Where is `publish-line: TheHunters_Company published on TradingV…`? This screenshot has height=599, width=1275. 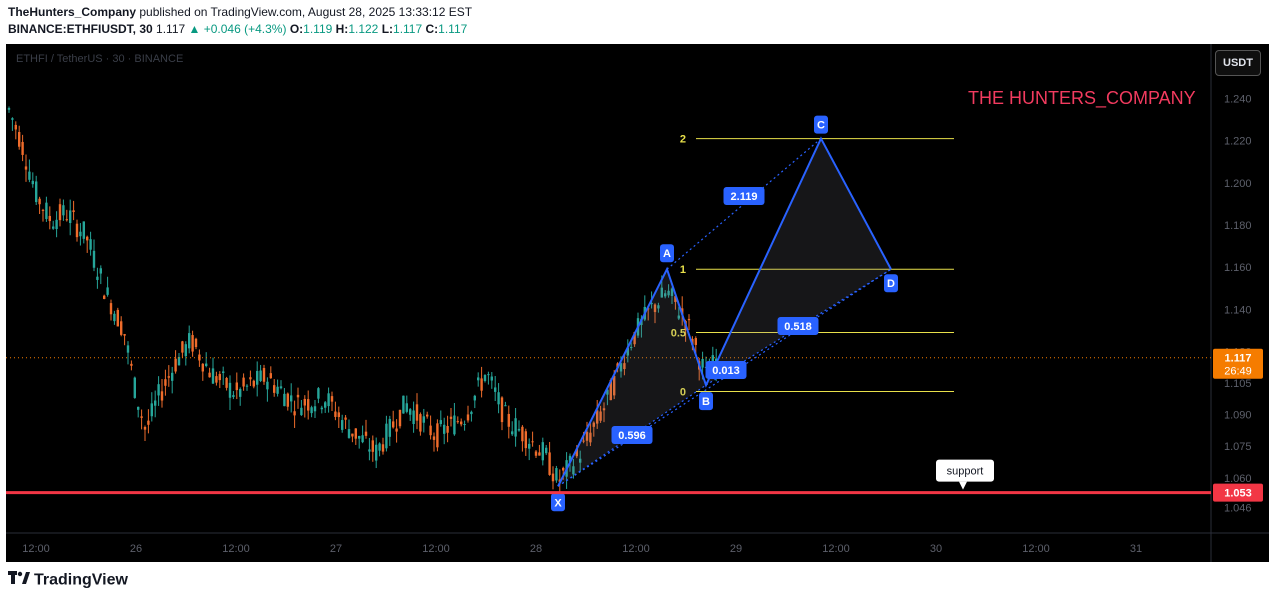
publish-line: TheHunters_Company published on TradingV… is located at coordinates (240, 12).